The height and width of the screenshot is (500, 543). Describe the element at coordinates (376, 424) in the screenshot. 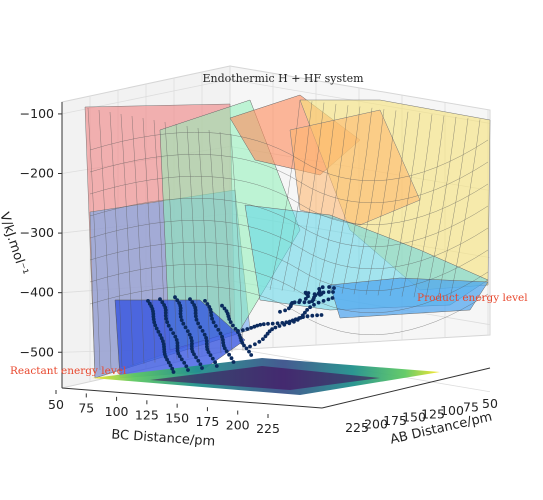

I see `y-tick-label: 200` at that location.